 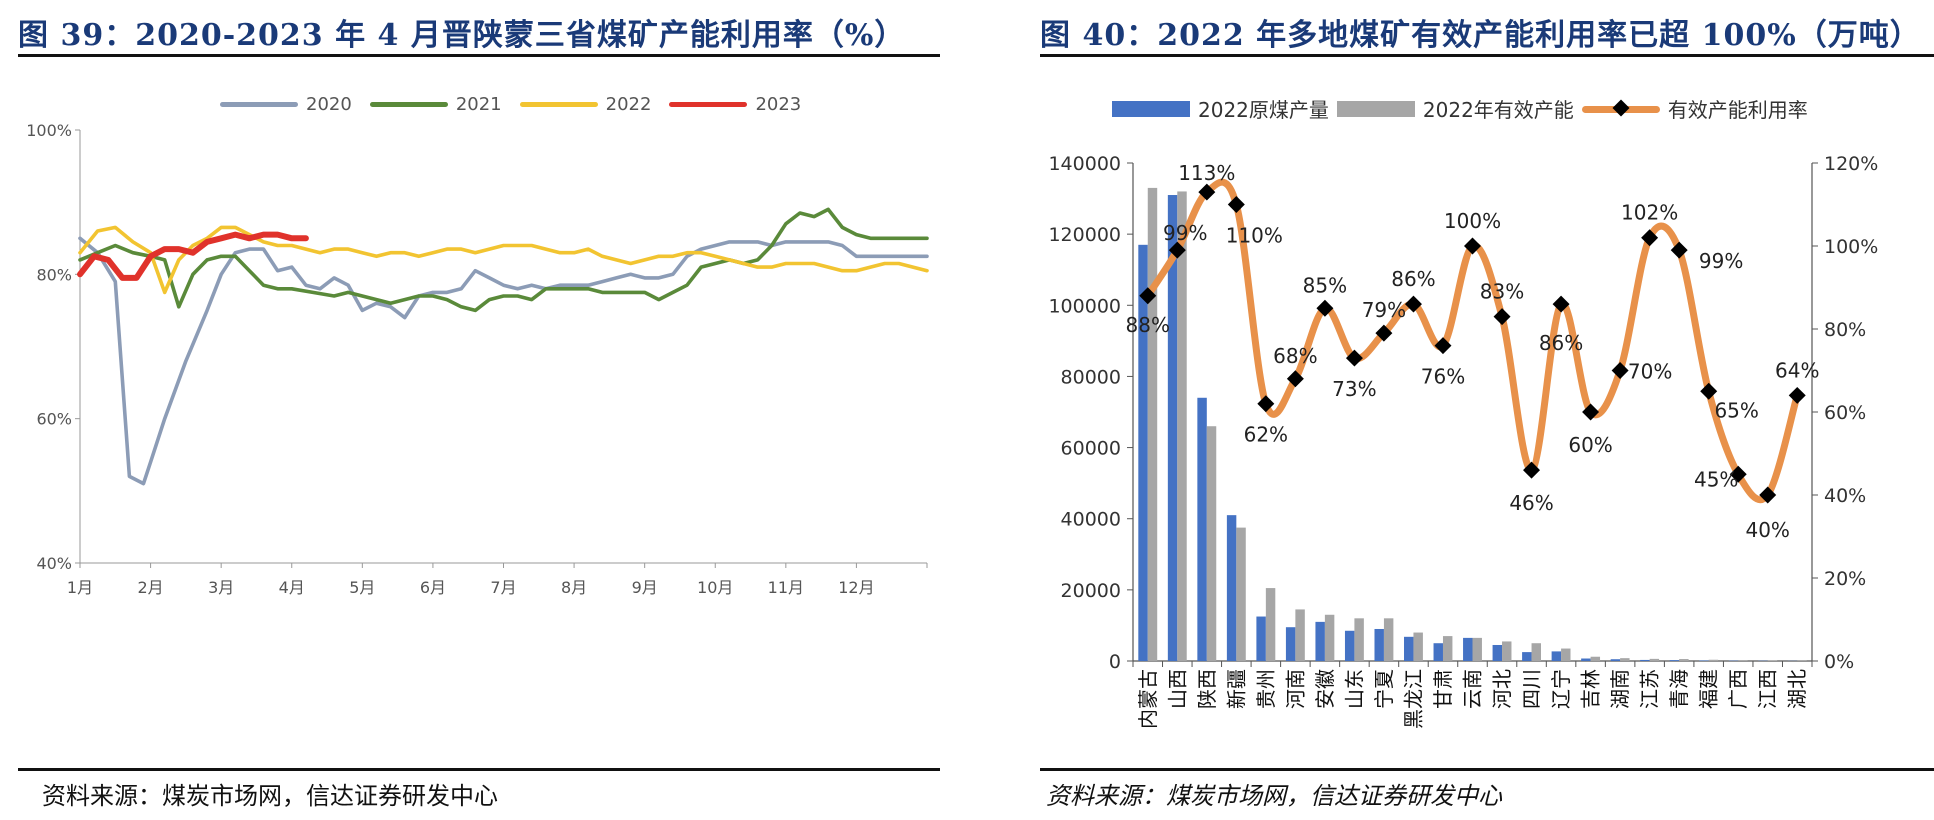 I want to click on figure-40-top-rule, so click(x=1487, y=55).